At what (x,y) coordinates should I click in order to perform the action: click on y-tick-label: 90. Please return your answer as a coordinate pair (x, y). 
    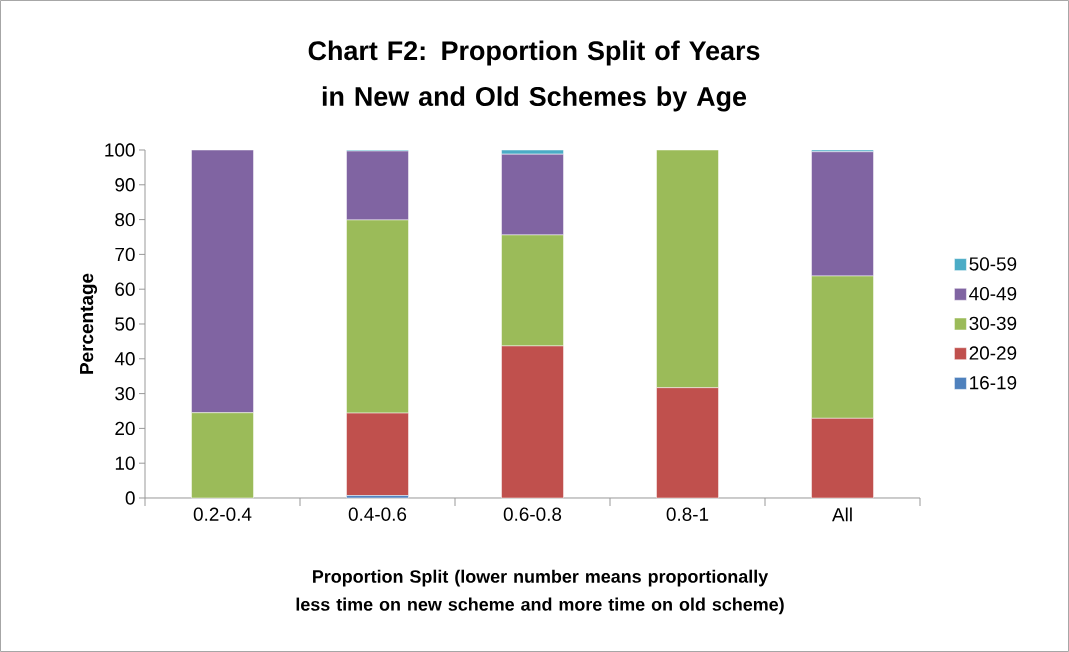
    Looking at the image, I should click on (125, 185).